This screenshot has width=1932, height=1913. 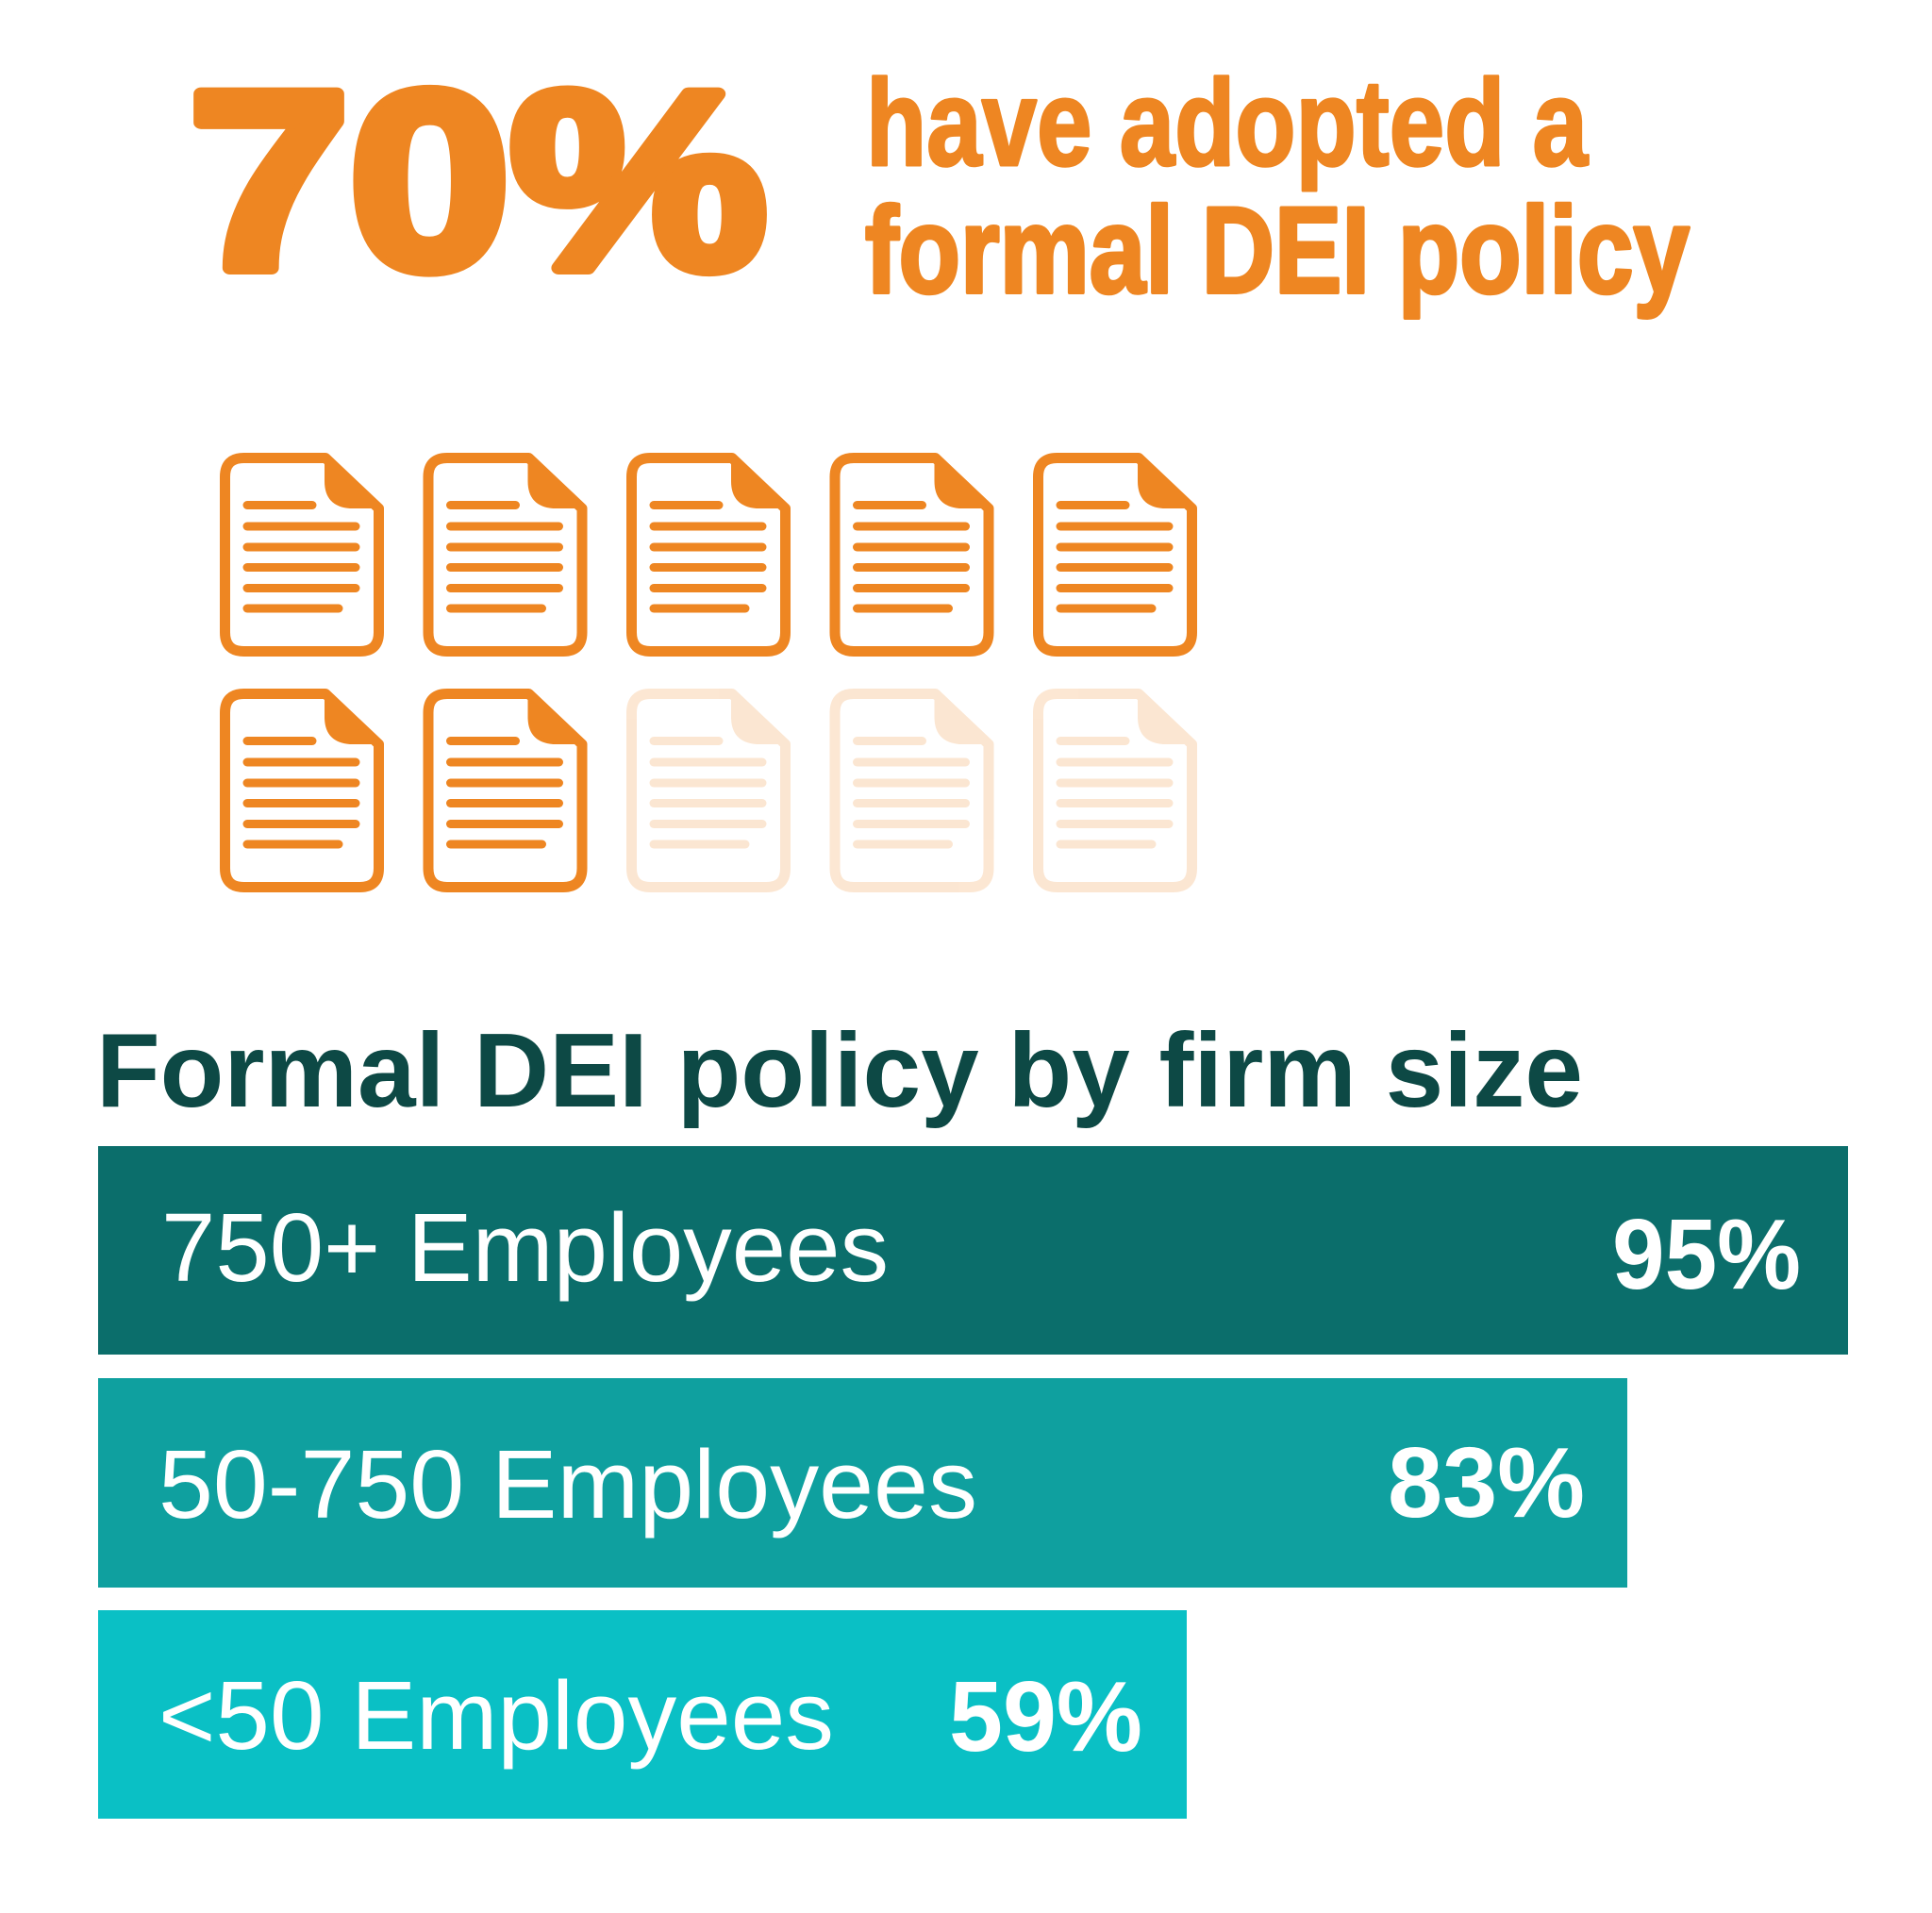 What do you see at coordinates (1486, 1483) in the screenshot?
I see `svg-text: 83%` at bounding box center [1486, 1483].